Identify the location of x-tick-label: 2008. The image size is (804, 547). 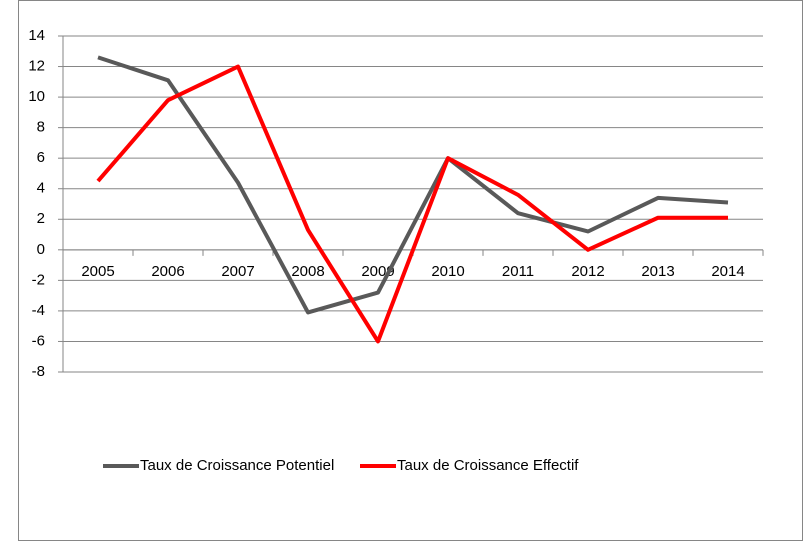
(307, 271).